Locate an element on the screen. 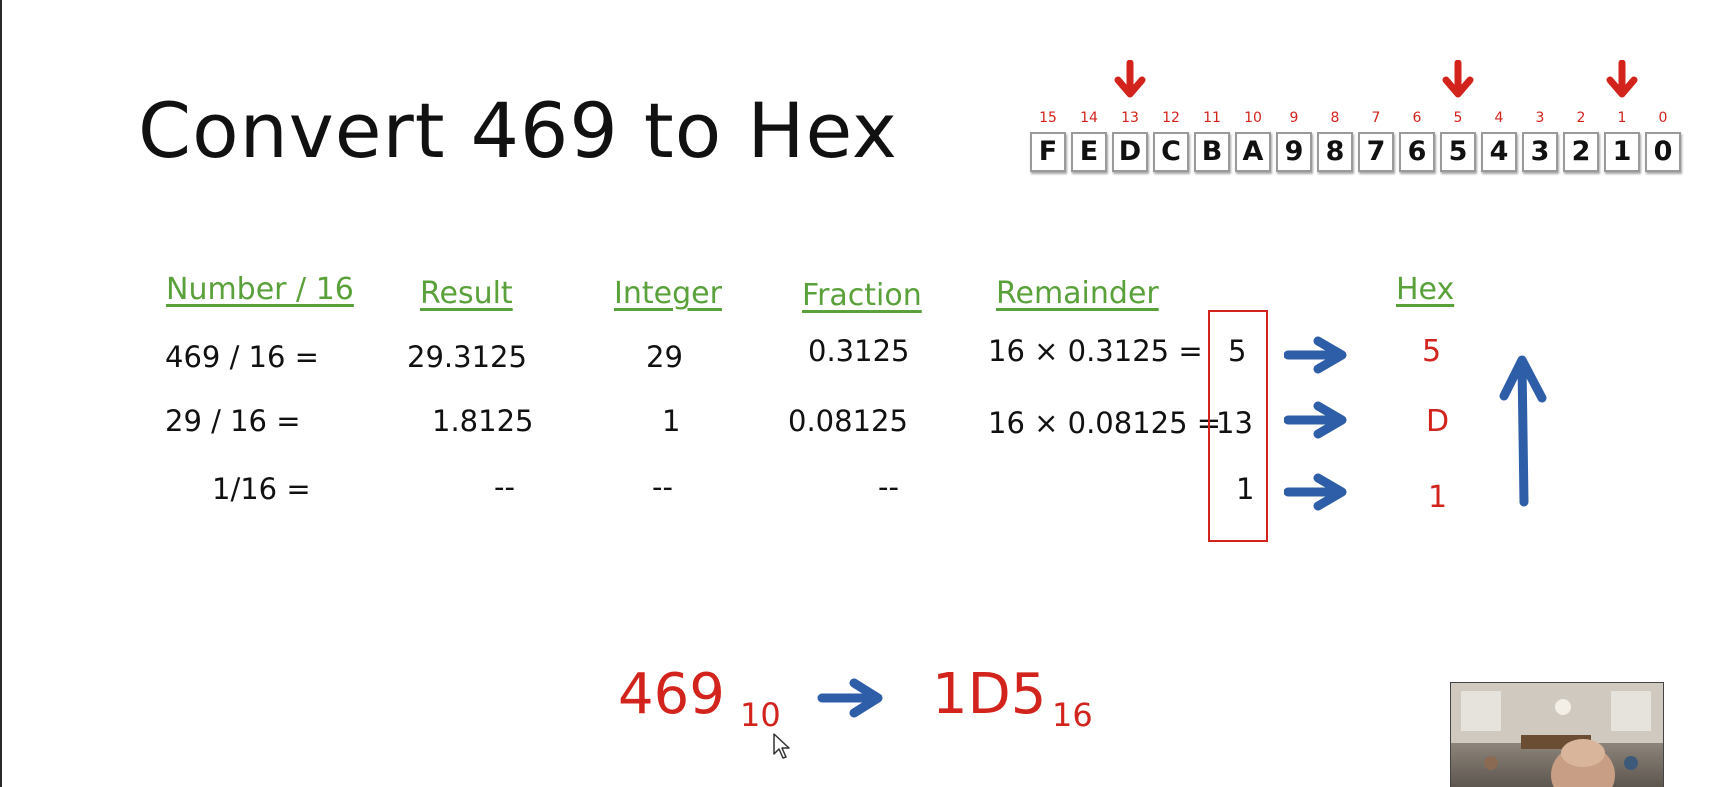 Image resolution: width=1722 pixels, height=787 pixels. hex-index-label: 6 is located at coordinates (1417, 118).